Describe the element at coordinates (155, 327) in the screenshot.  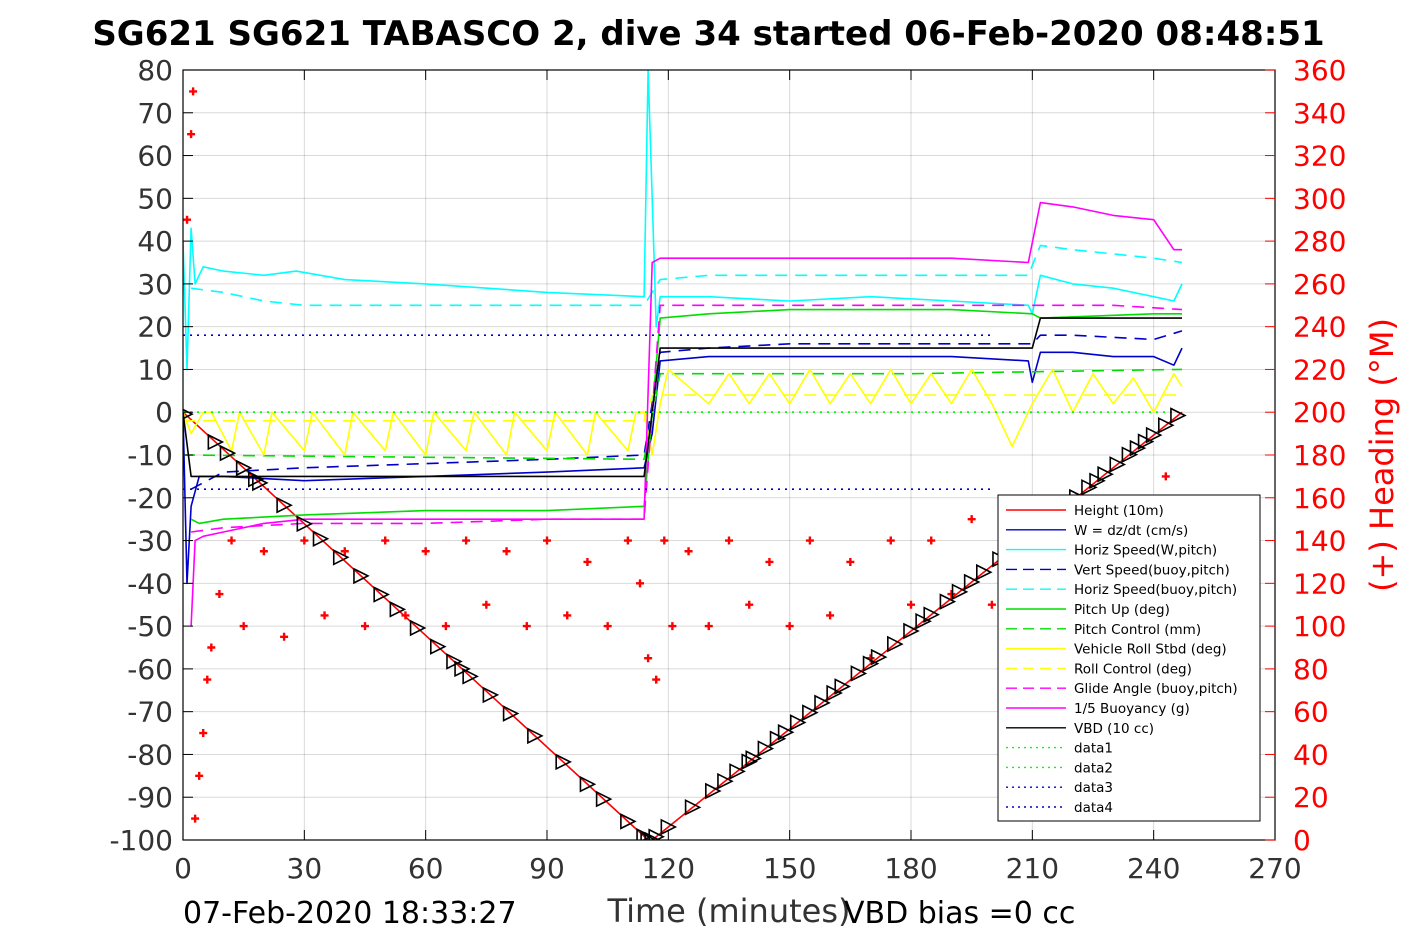
I see `y-tick-label: 20` at that location.